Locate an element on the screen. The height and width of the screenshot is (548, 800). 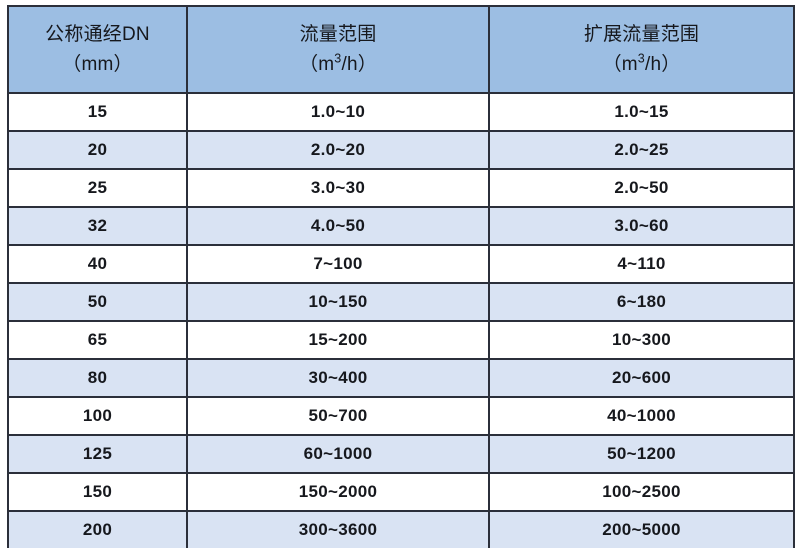
cell-nominal-diameter: 80 is located at coordinates (98, 378).